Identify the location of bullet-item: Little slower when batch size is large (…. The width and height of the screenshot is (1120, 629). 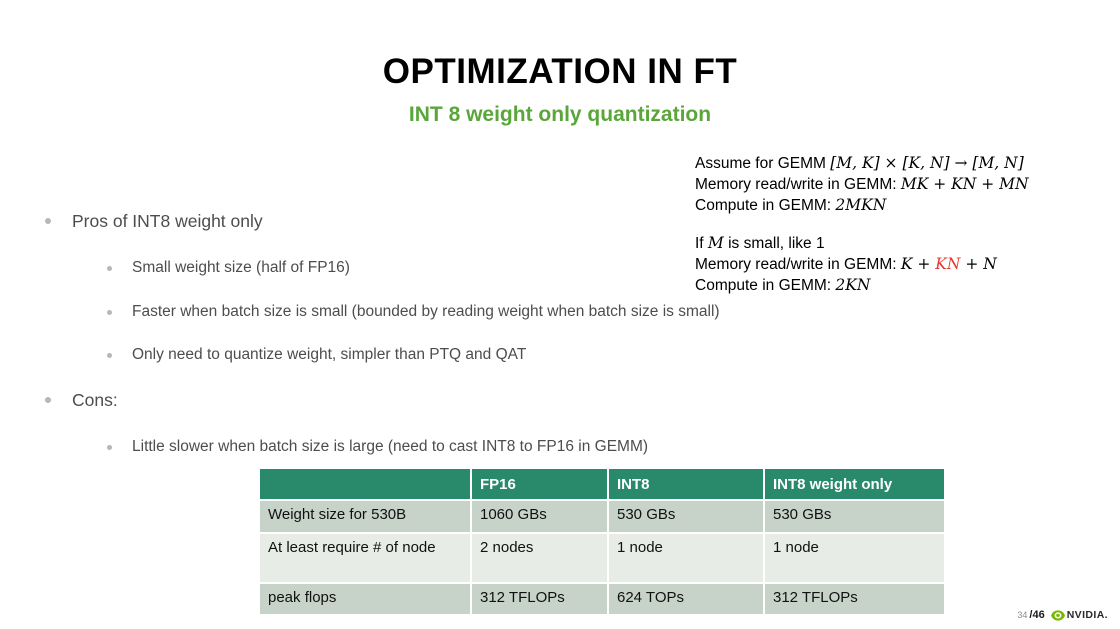
(377, 447).